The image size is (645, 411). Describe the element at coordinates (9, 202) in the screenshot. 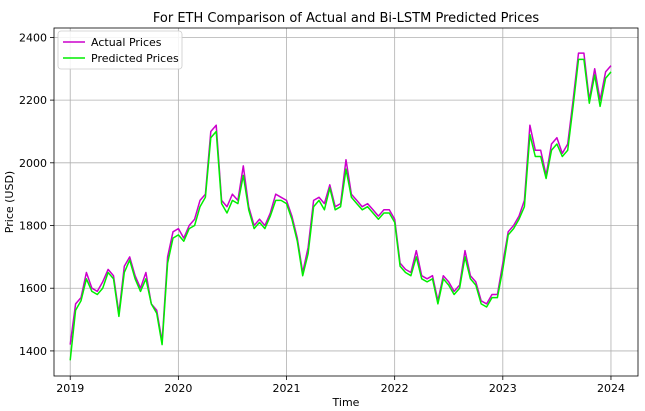

I see `y-axis-title: Price (USD)` at that location.